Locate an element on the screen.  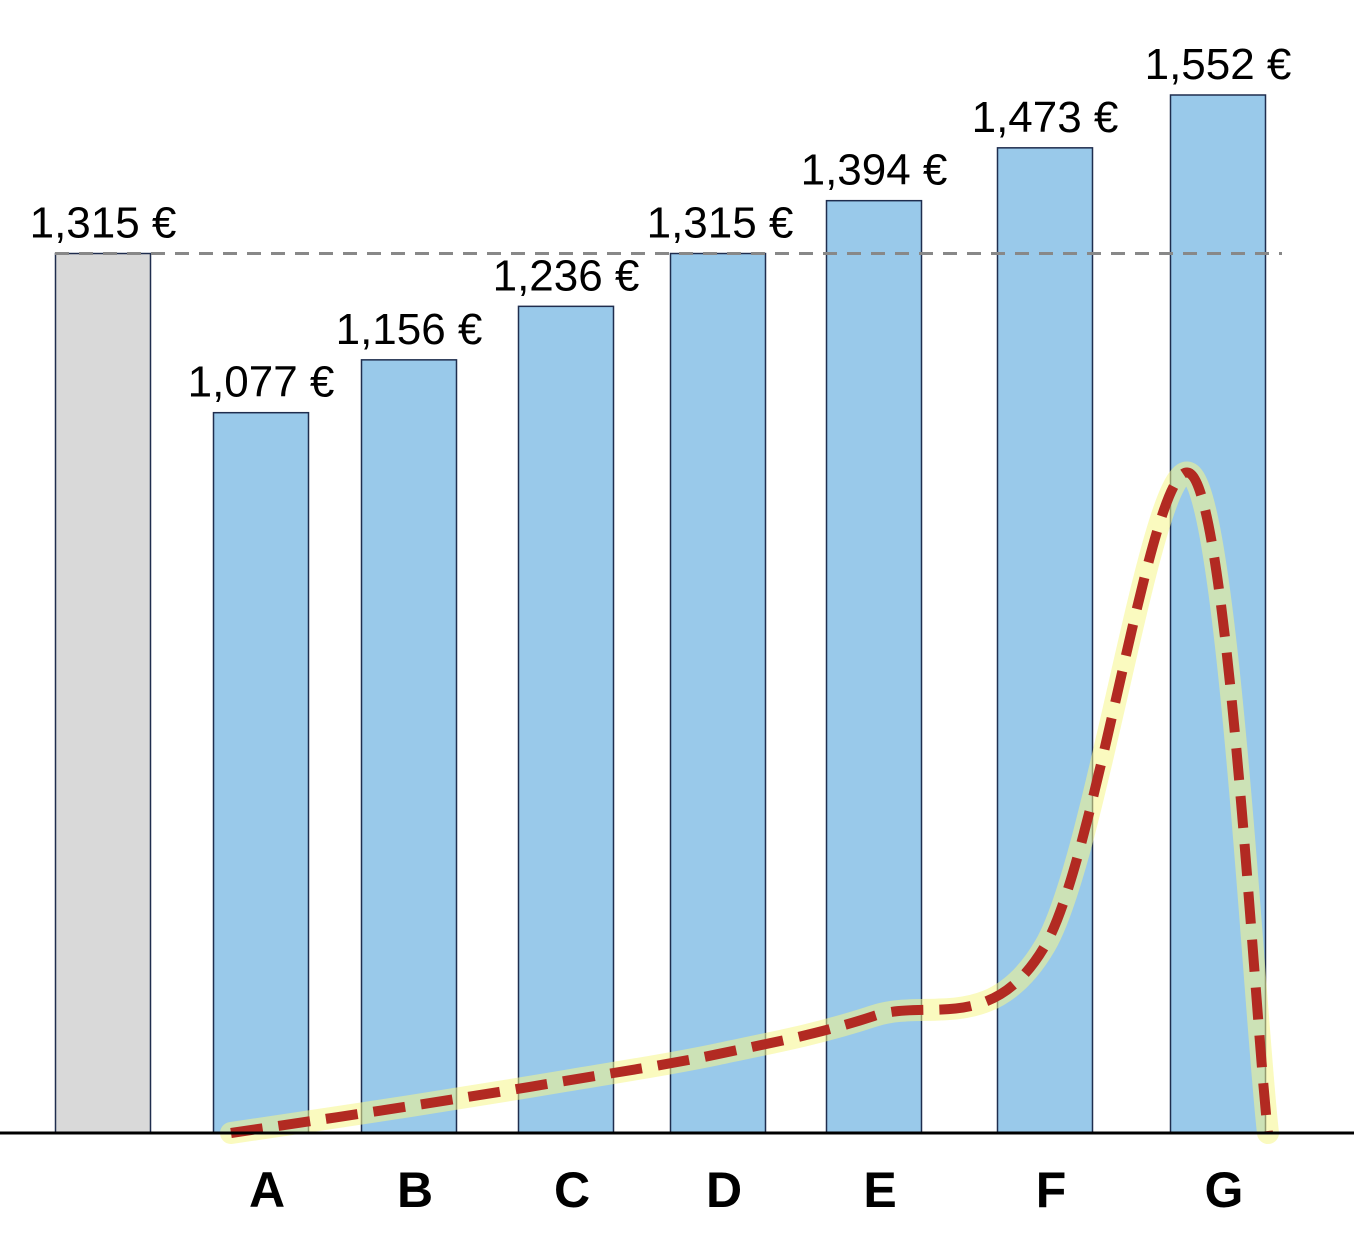
bar-a is located at coordinates (261, 772).